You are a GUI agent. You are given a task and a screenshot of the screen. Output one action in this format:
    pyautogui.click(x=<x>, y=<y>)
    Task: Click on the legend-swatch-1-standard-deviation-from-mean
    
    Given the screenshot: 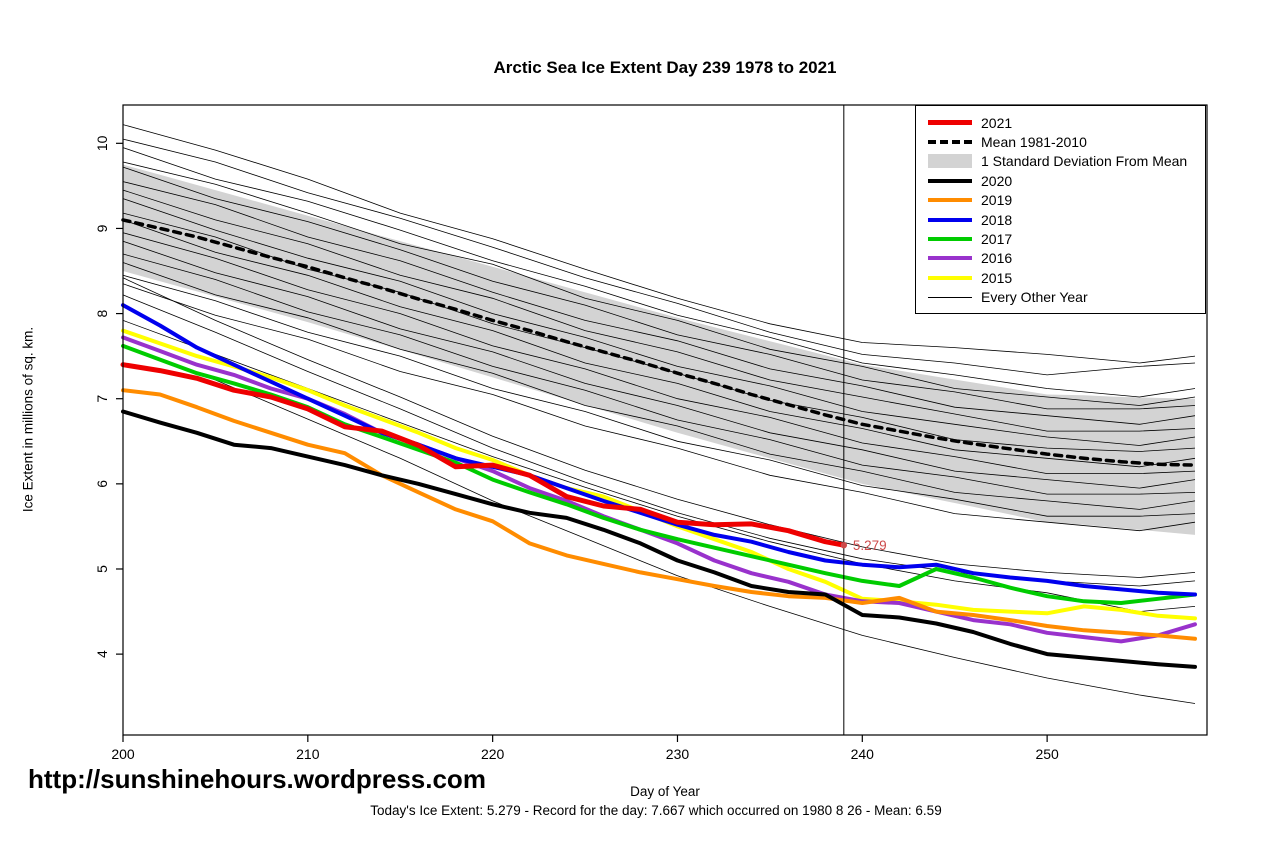 What is the action you would take?
    pyautogui.click(x=950, y=161)
    